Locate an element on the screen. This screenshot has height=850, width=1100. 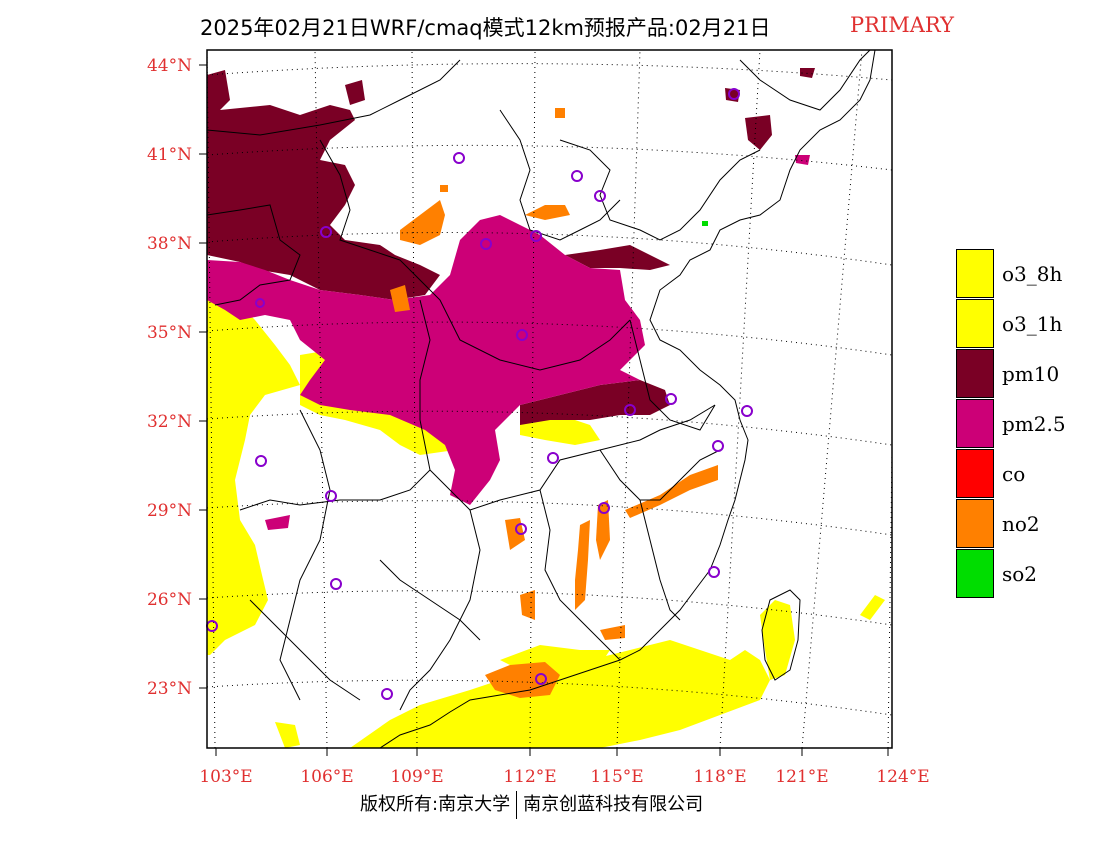
lon-label: 118°E is located at coordinates (719, 777).